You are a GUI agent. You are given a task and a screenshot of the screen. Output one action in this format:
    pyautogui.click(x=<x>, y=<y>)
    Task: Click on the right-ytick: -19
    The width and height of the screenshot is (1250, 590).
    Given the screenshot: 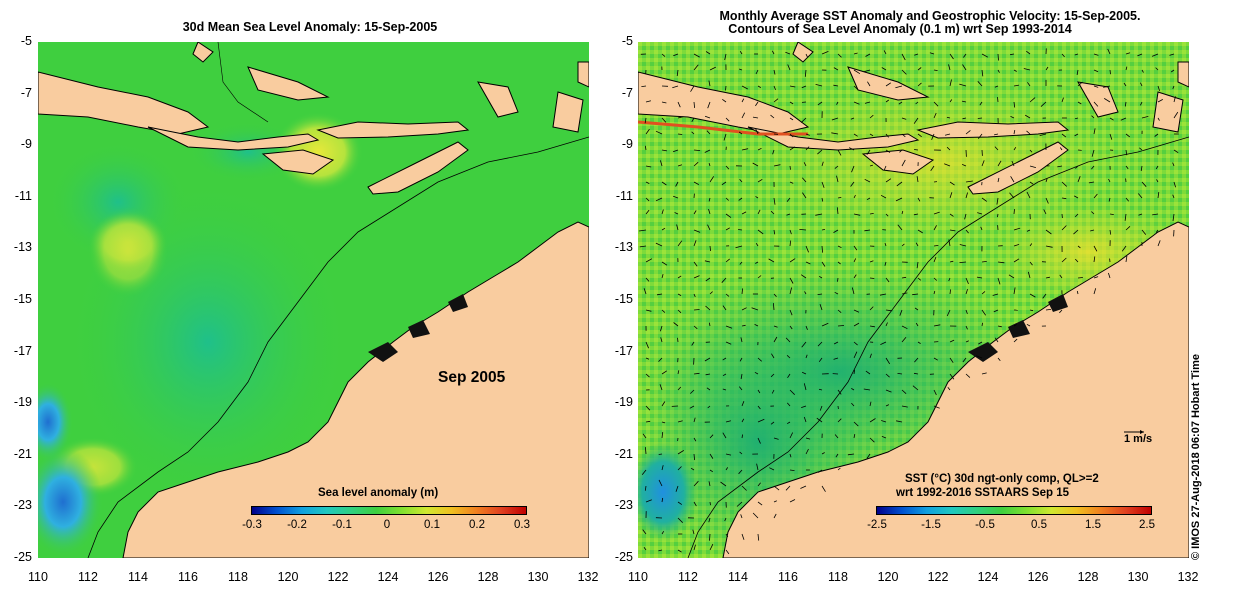 What is the action you would take?
    pyautogui.click(x=623, y=402)
    